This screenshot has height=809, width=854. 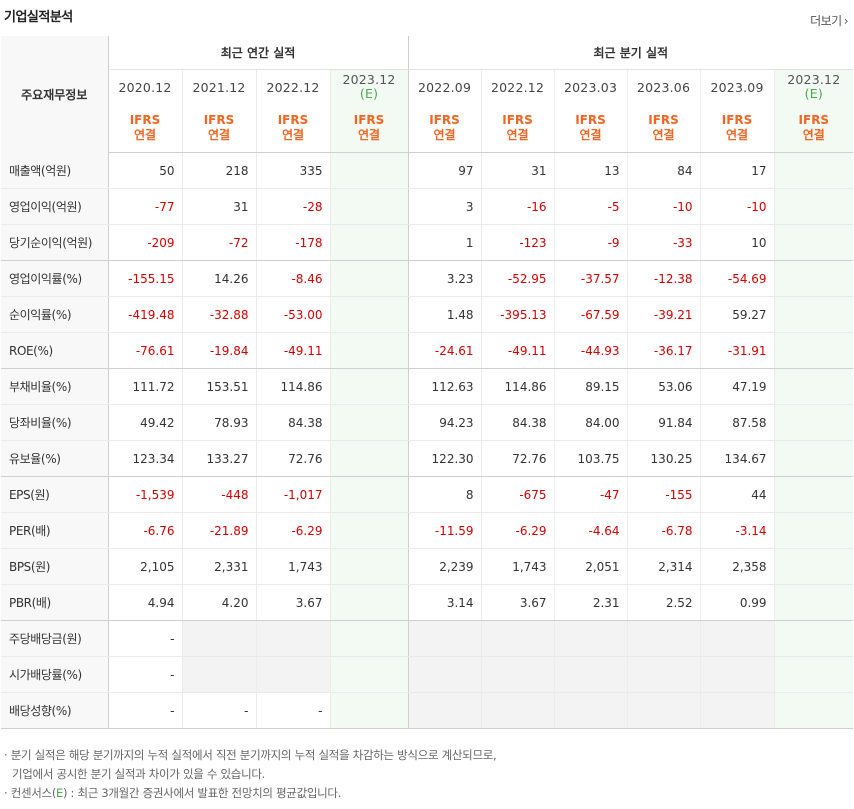 What do you see at coordinates (517, 206) in the screenshot?
I see `cell-value: -16` at bounding box center [517, 206].